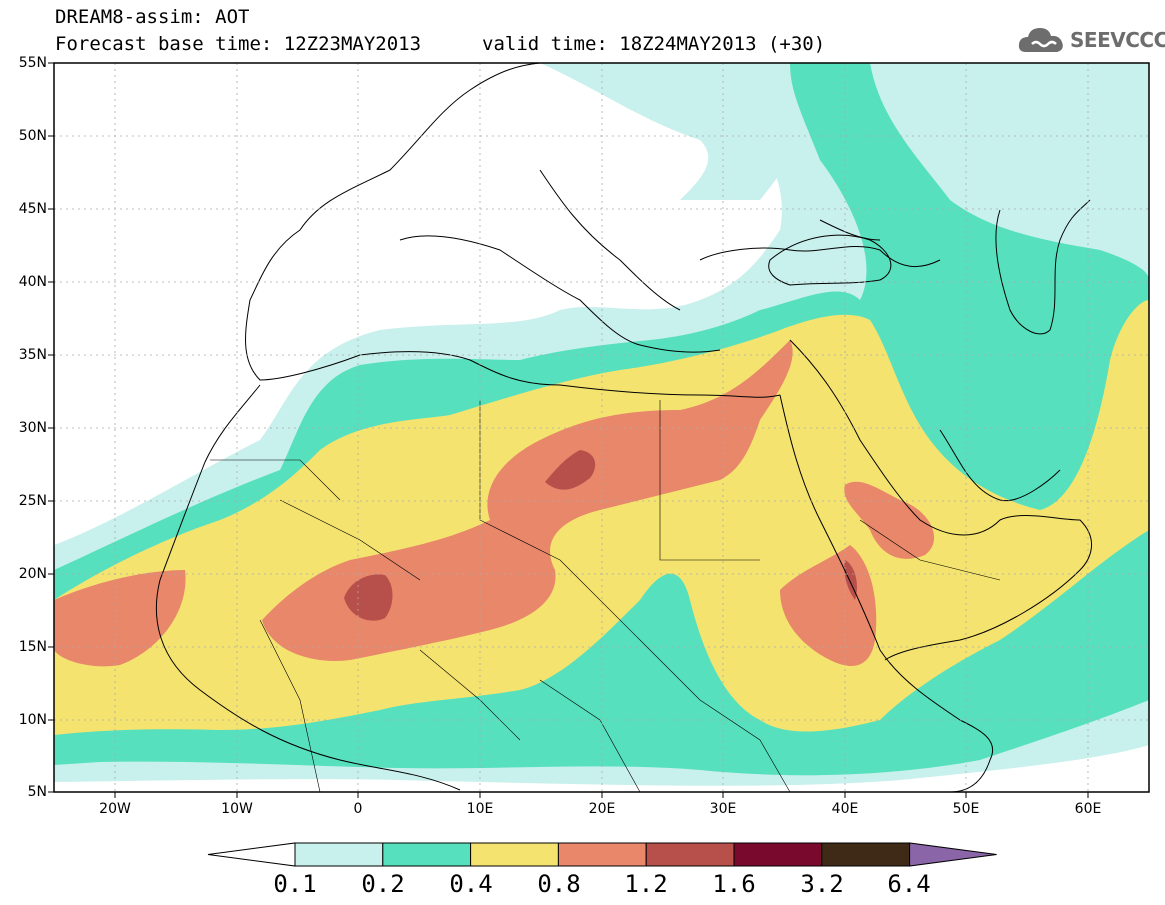 This screenshot has width=1165, height=905. Describe the element at coordinates (37, 792) in the screenshot. I see `lat-label: 5N` at that location.